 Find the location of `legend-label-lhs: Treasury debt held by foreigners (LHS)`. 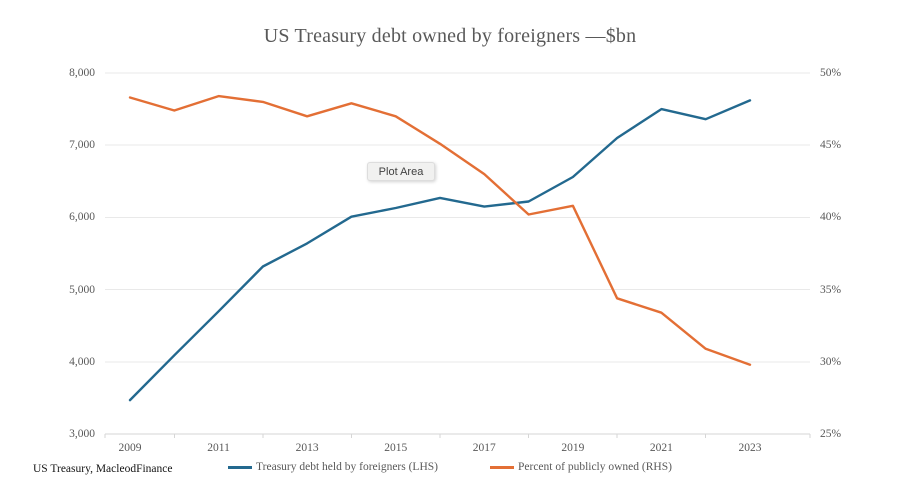

legend-label-lhs: Treasury debt held by foreigners (LHS) is located at coordinates (347, 467).